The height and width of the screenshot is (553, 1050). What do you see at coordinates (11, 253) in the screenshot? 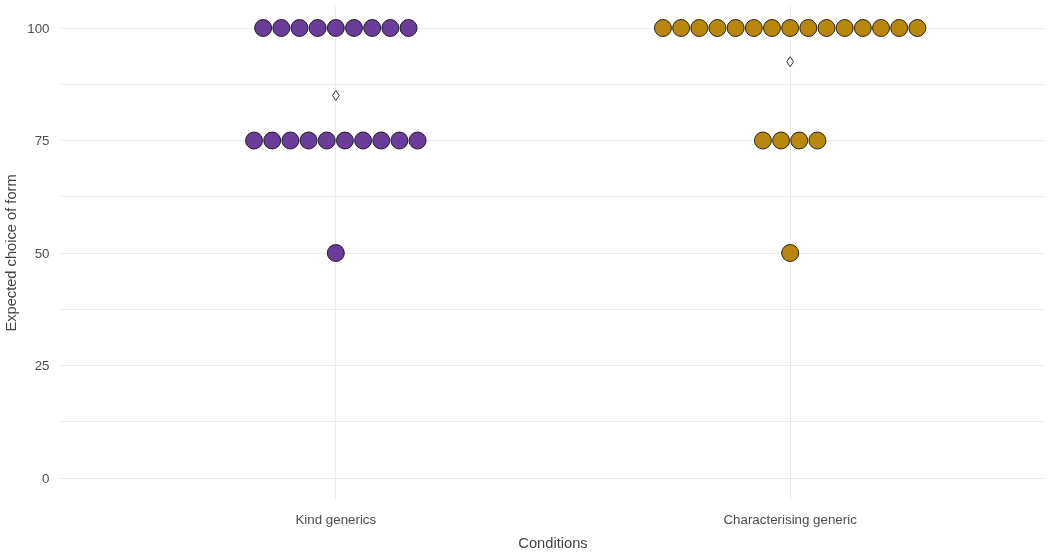
I see `y-axis-title: Expected choice of form` at bounding box center [11, 253].